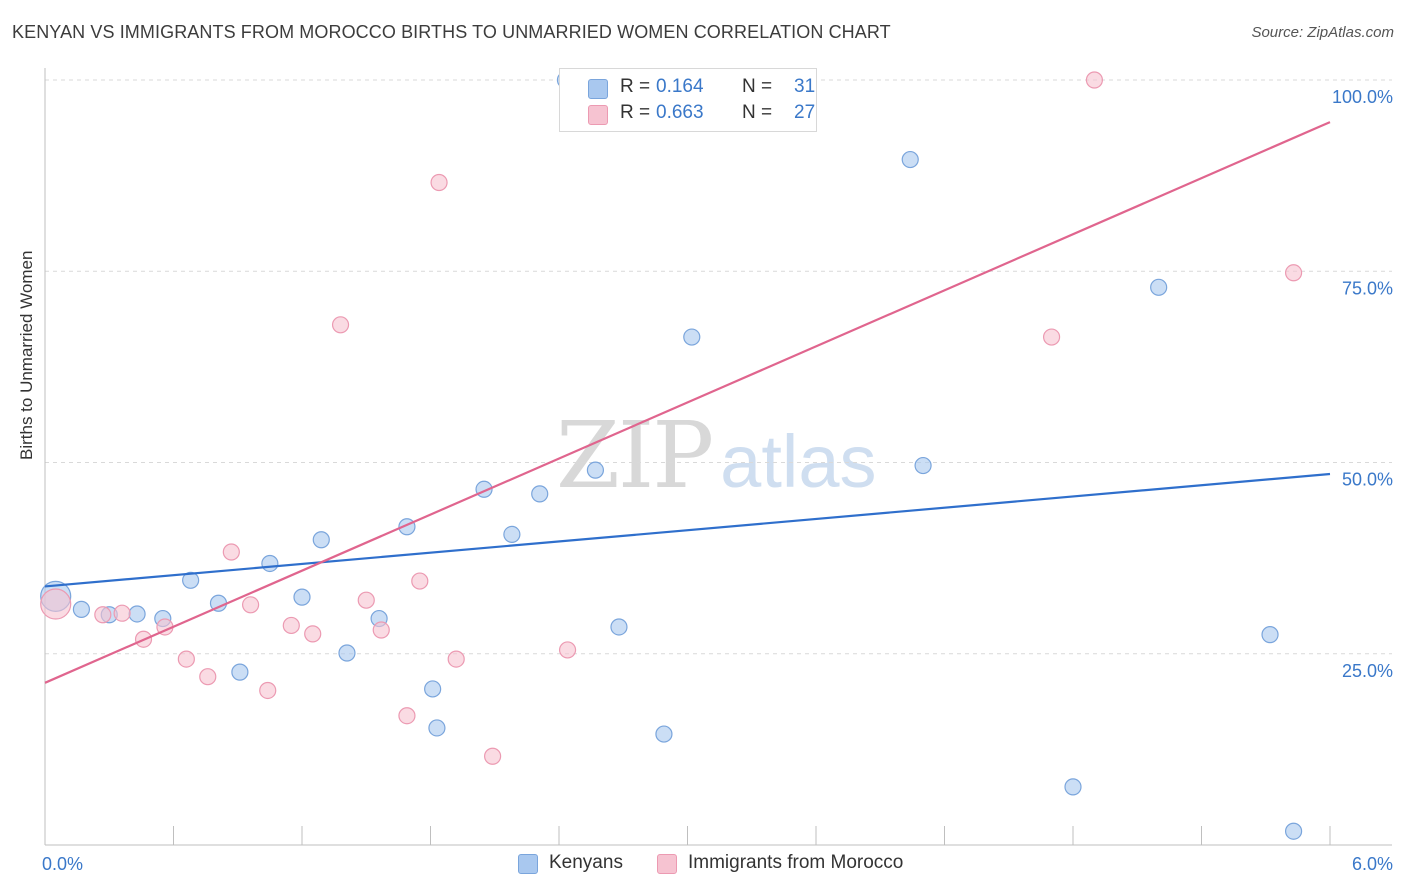 This screenshot has width=1406, height=892. Describe the element at coordinates (62, 864) in the screenshot. I see `x-tick-label: 0.0%` at that location.